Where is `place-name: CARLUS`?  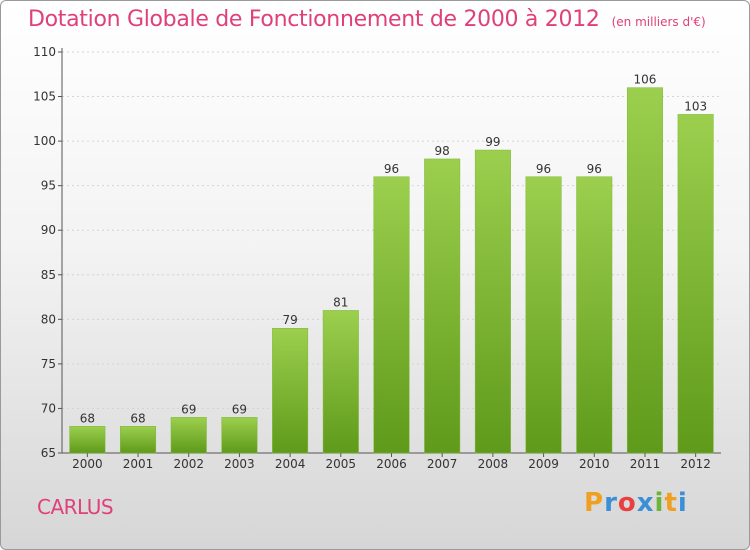
place-name: CARLUS is located at coordinates (75, 507).